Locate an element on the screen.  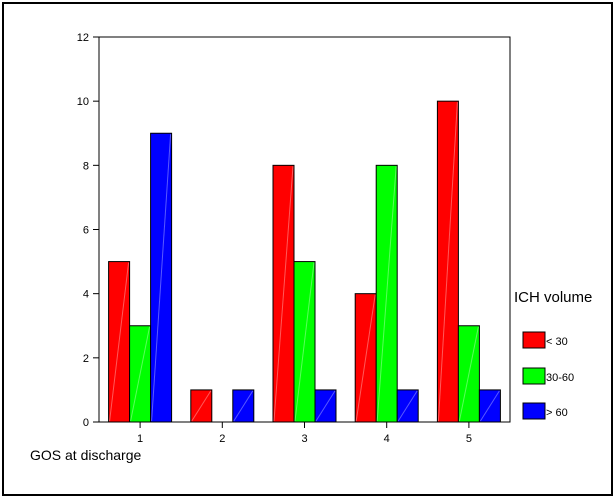
y-tick-label: 12 is located at coordinates (83, 38).